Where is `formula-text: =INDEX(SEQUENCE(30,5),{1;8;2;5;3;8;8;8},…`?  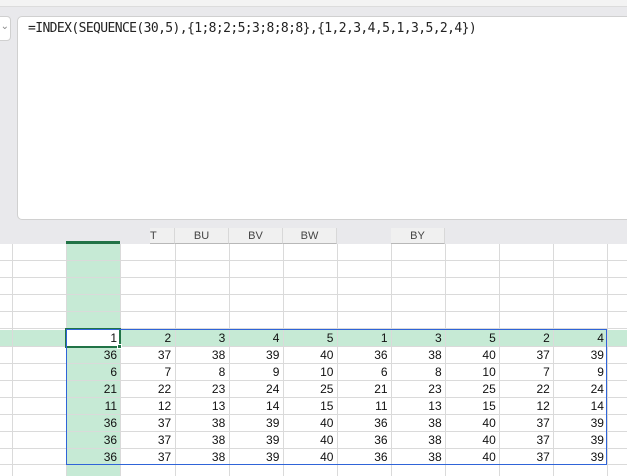
formula-text: =INDEX(SEQUENCE(30,5),{1;8;2;5;3;8;8;8},… is located at coordinates (252, 28).